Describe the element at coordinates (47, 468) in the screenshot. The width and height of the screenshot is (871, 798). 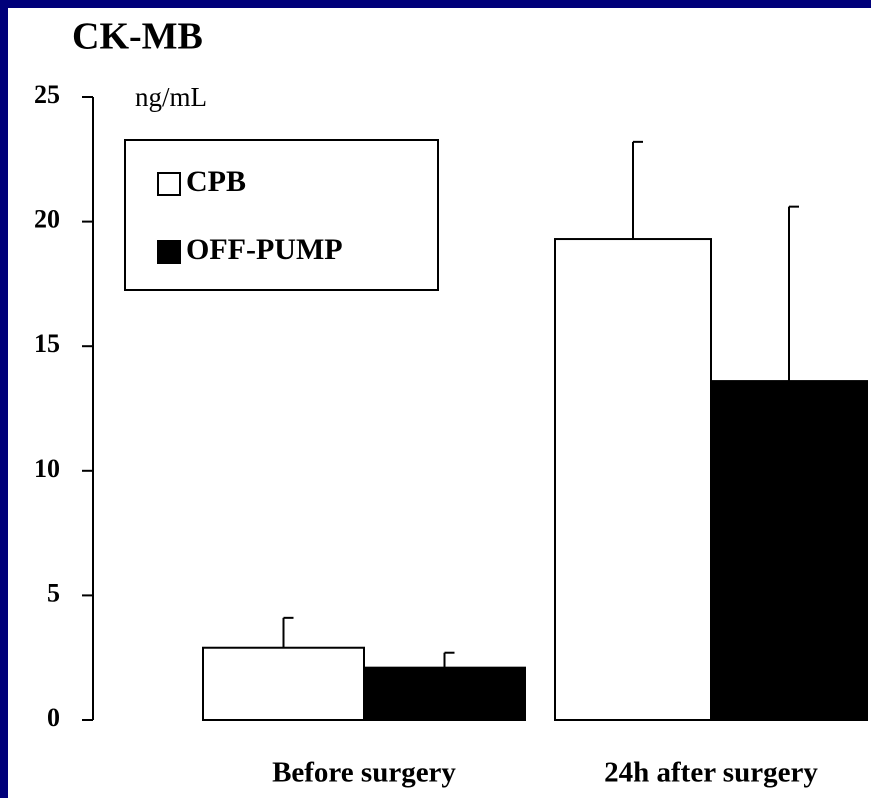
I see `y-tick-label: 10` at that location.